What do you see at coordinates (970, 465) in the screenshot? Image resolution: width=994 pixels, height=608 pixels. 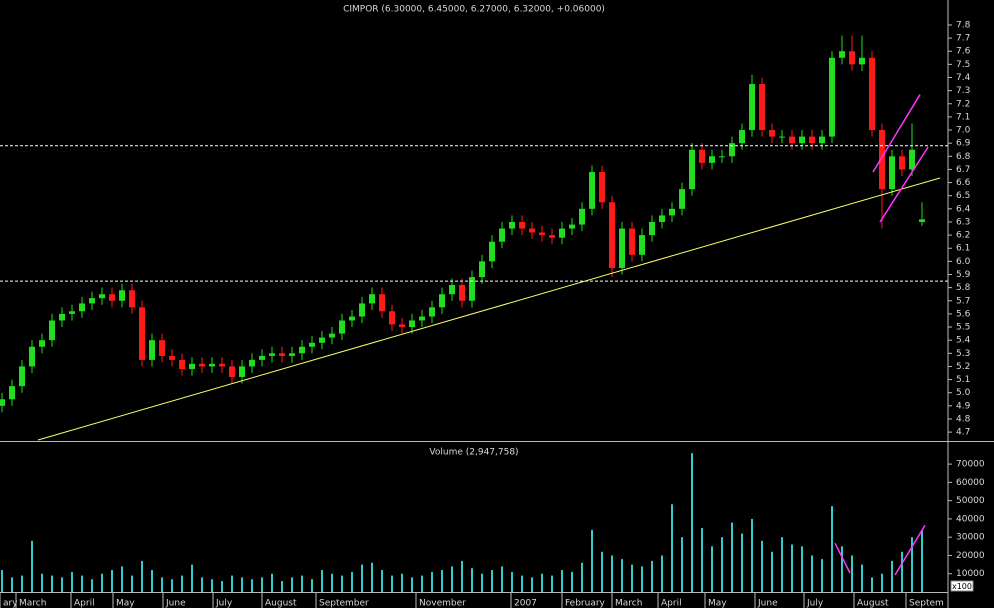 I see `y-tick-label: 70000` at bounding box center [970, 465].